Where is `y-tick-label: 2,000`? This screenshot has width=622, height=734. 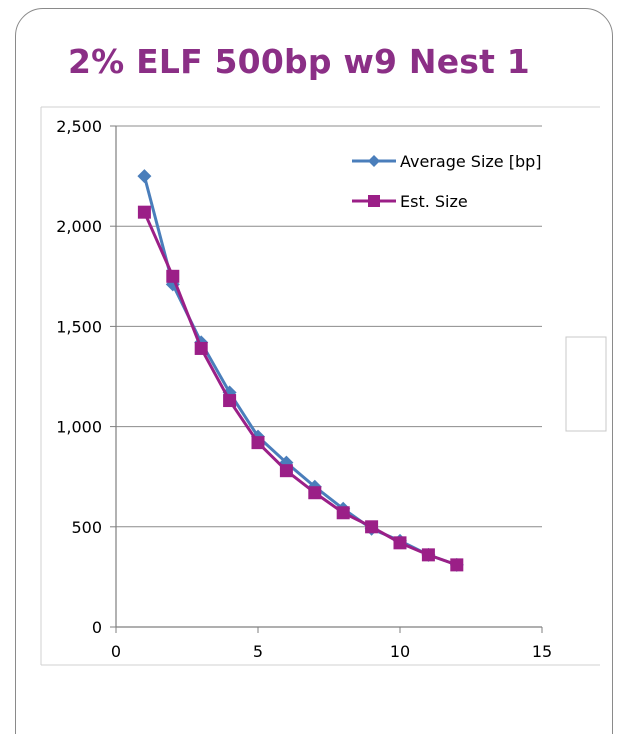
y-tick-label: 2,000 is located at coordinates (79, 226).